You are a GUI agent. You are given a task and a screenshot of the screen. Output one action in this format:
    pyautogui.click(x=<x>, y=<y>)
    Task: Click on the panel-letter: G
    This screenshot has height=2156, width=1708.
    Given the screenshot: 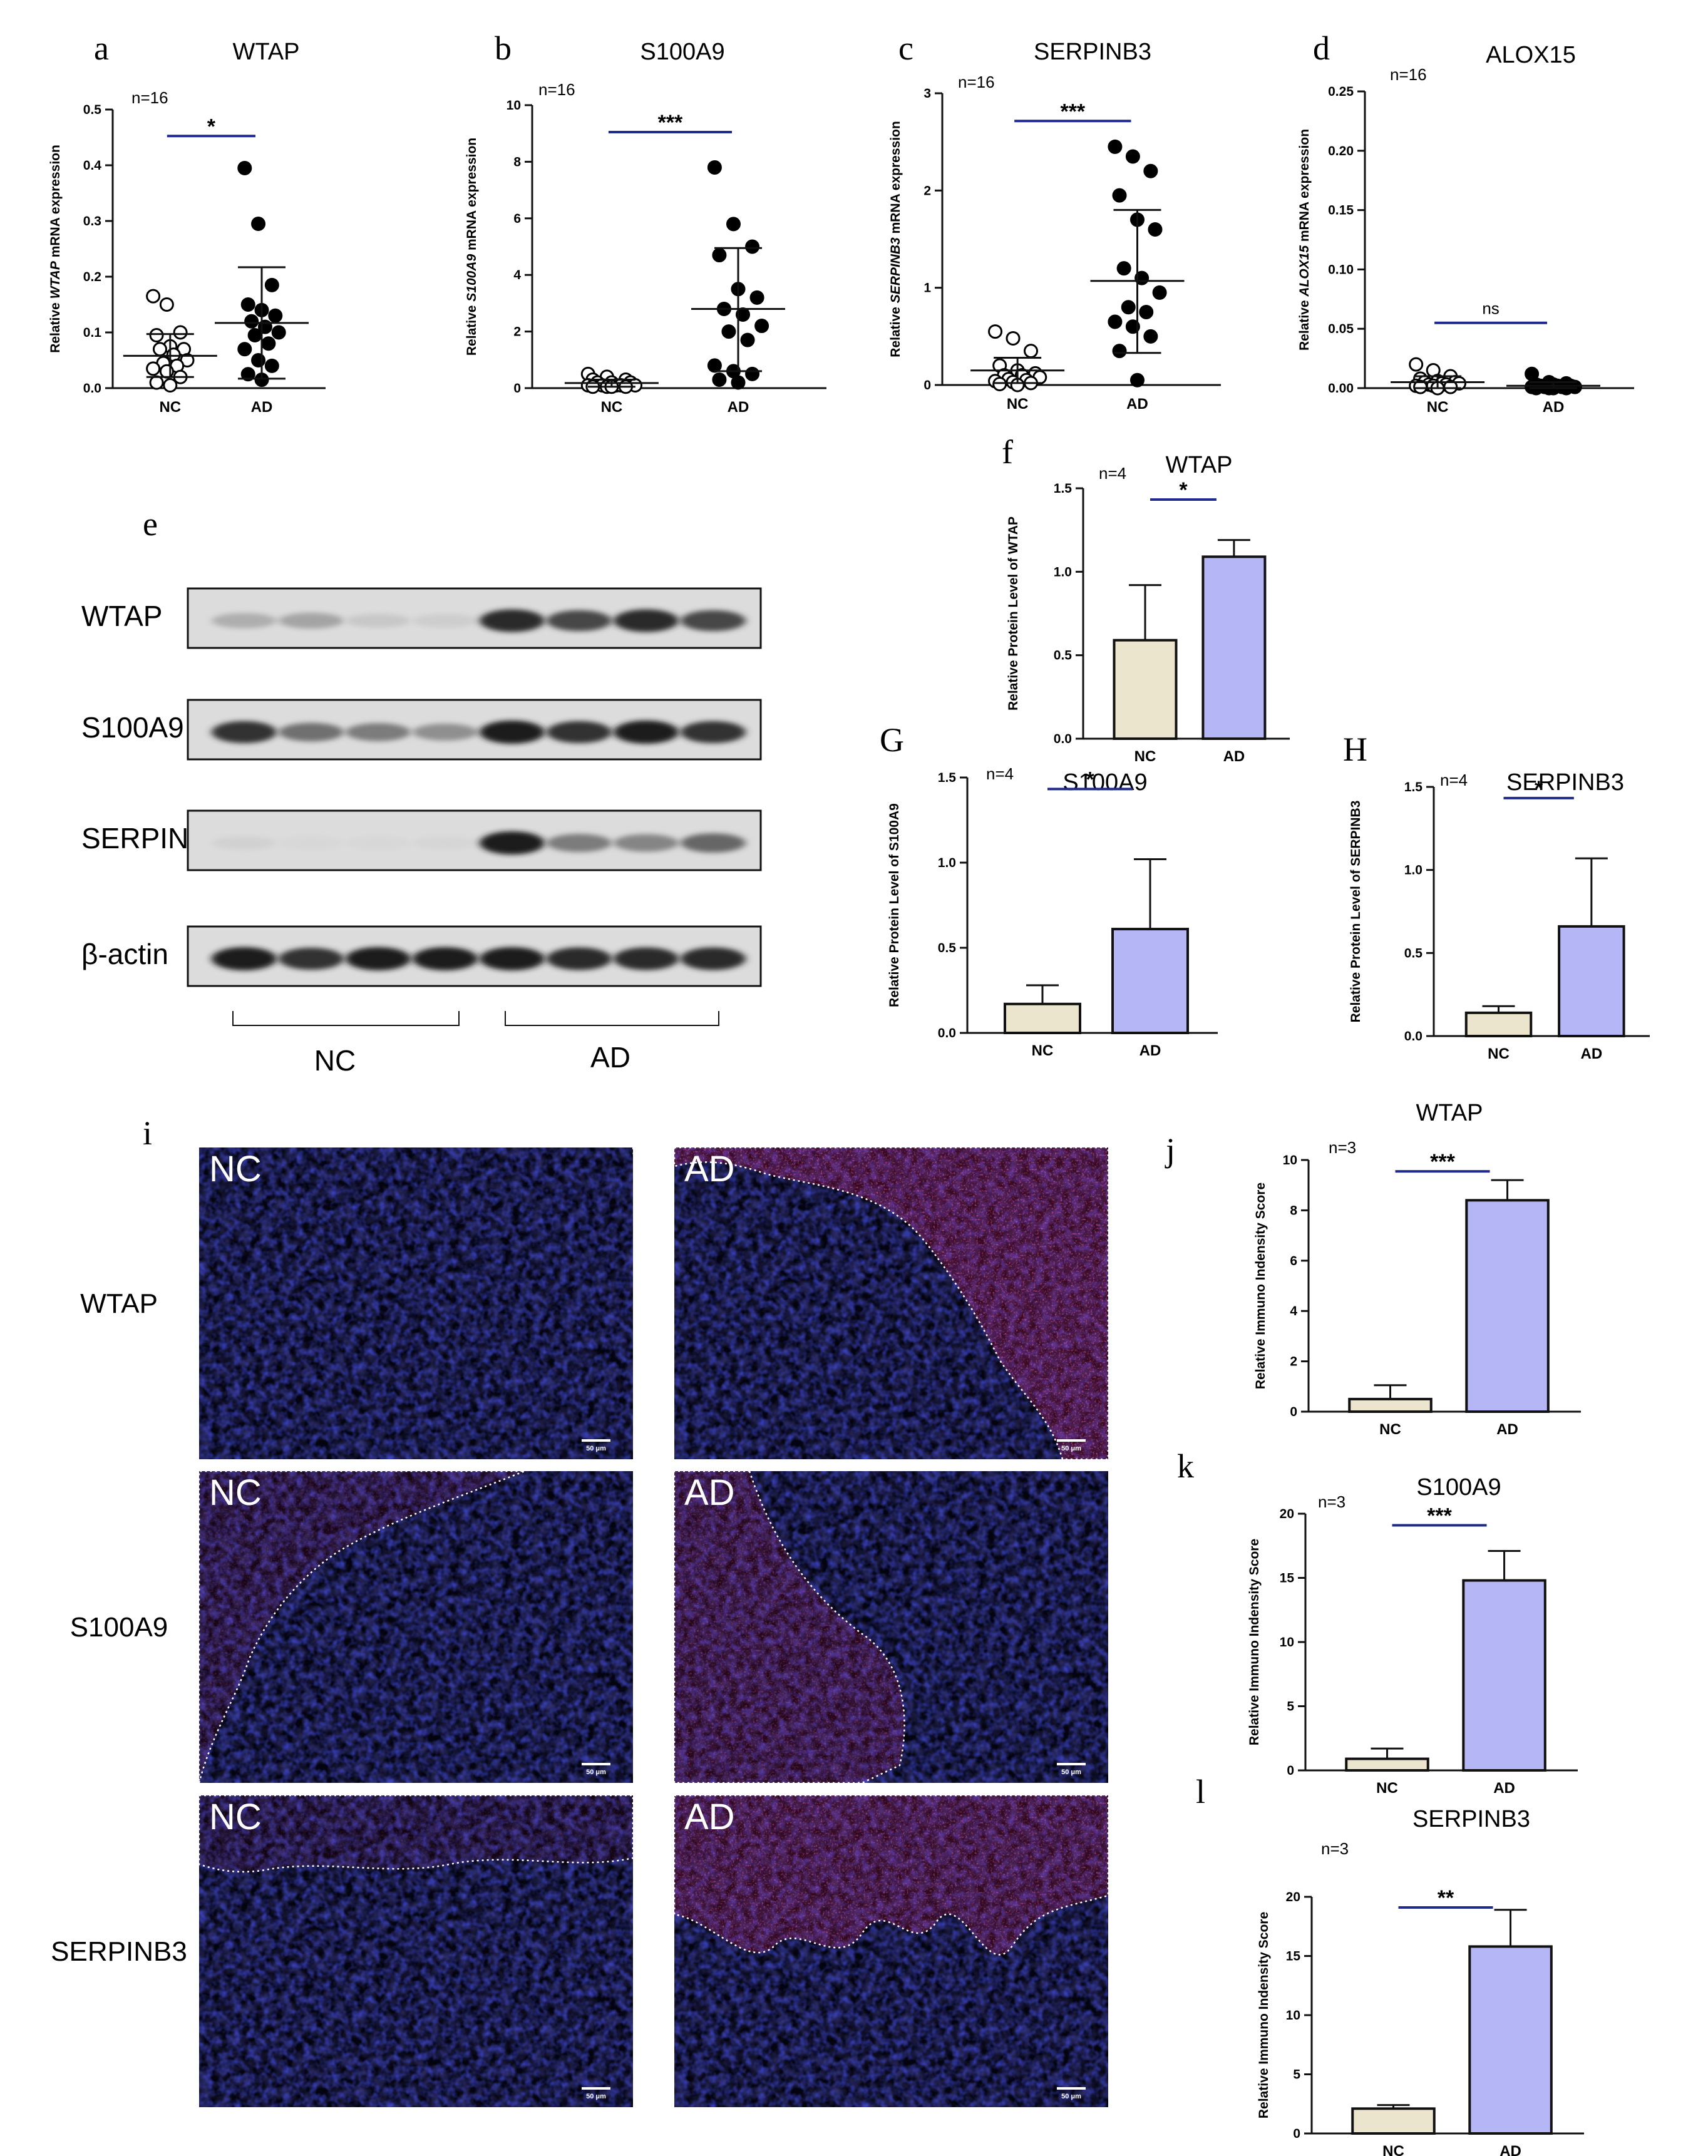 What is the action you would take?
    pyautogui.click(x=892, y=740)
    